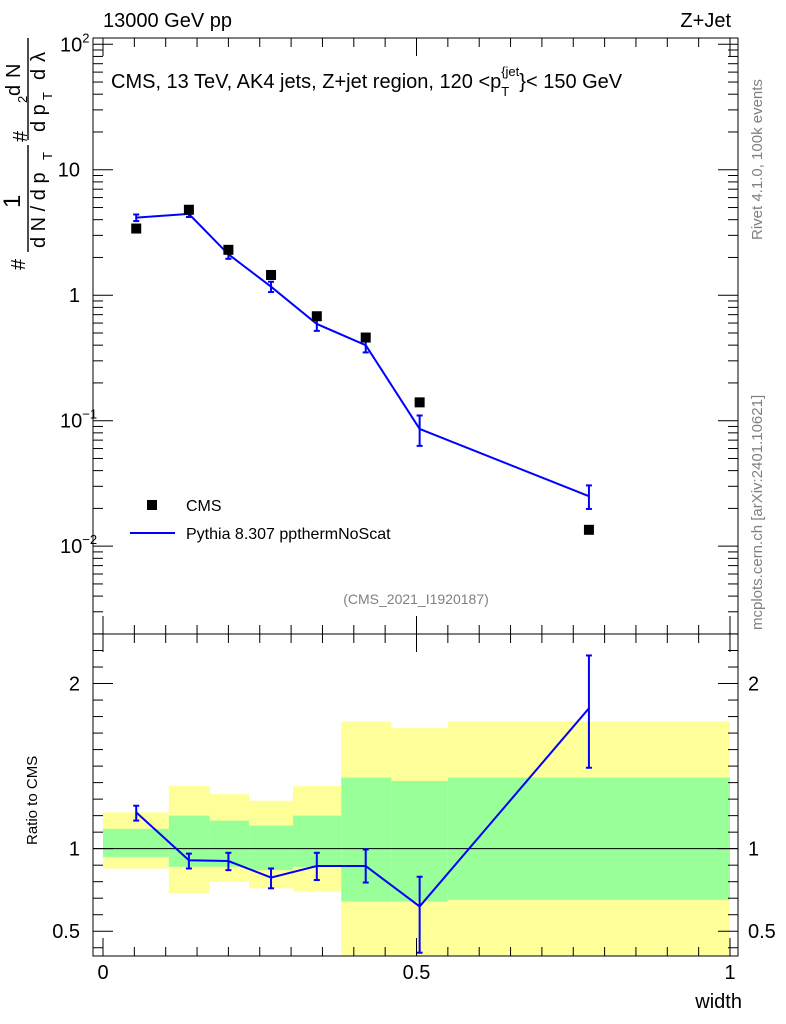 This screenshot has height=1024, width=786. Describe the element at coordinates (32, 800) in the screenshot. I see `ratio-y-axis-label: Ratio to CMS` at that location.